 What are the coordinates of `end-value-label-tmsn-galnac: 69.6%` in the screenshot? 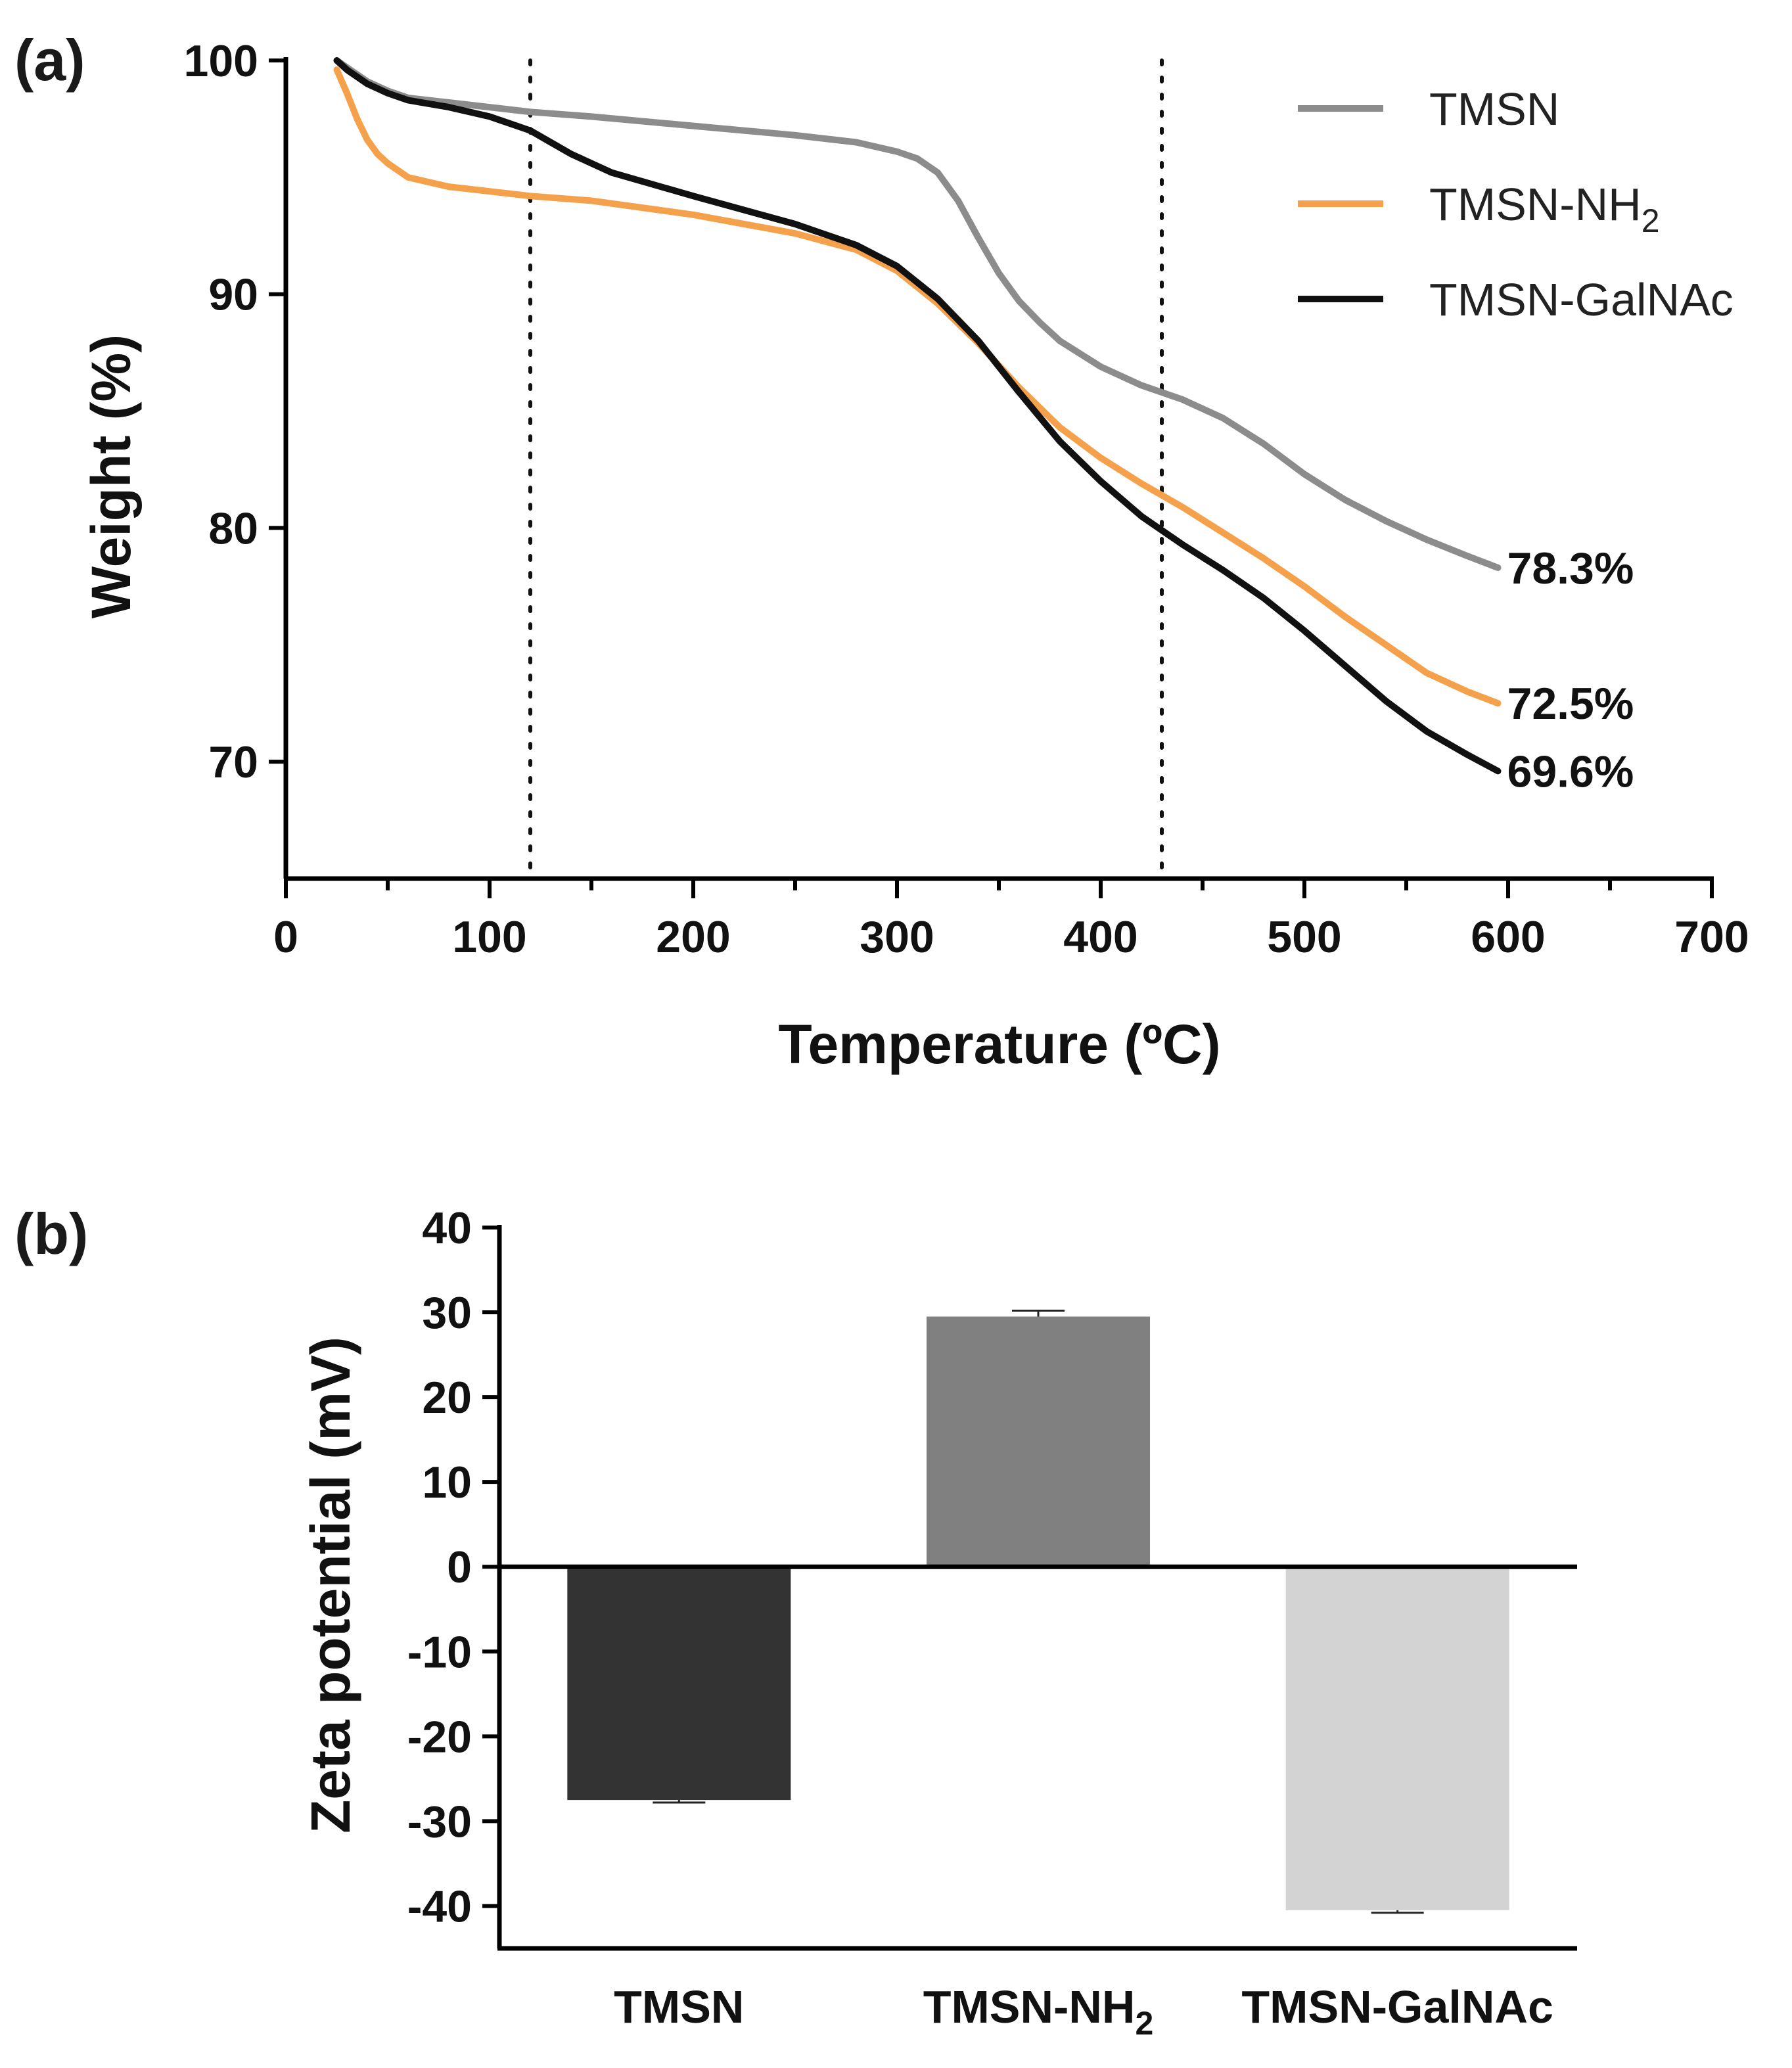 It's located at (1570, 771).